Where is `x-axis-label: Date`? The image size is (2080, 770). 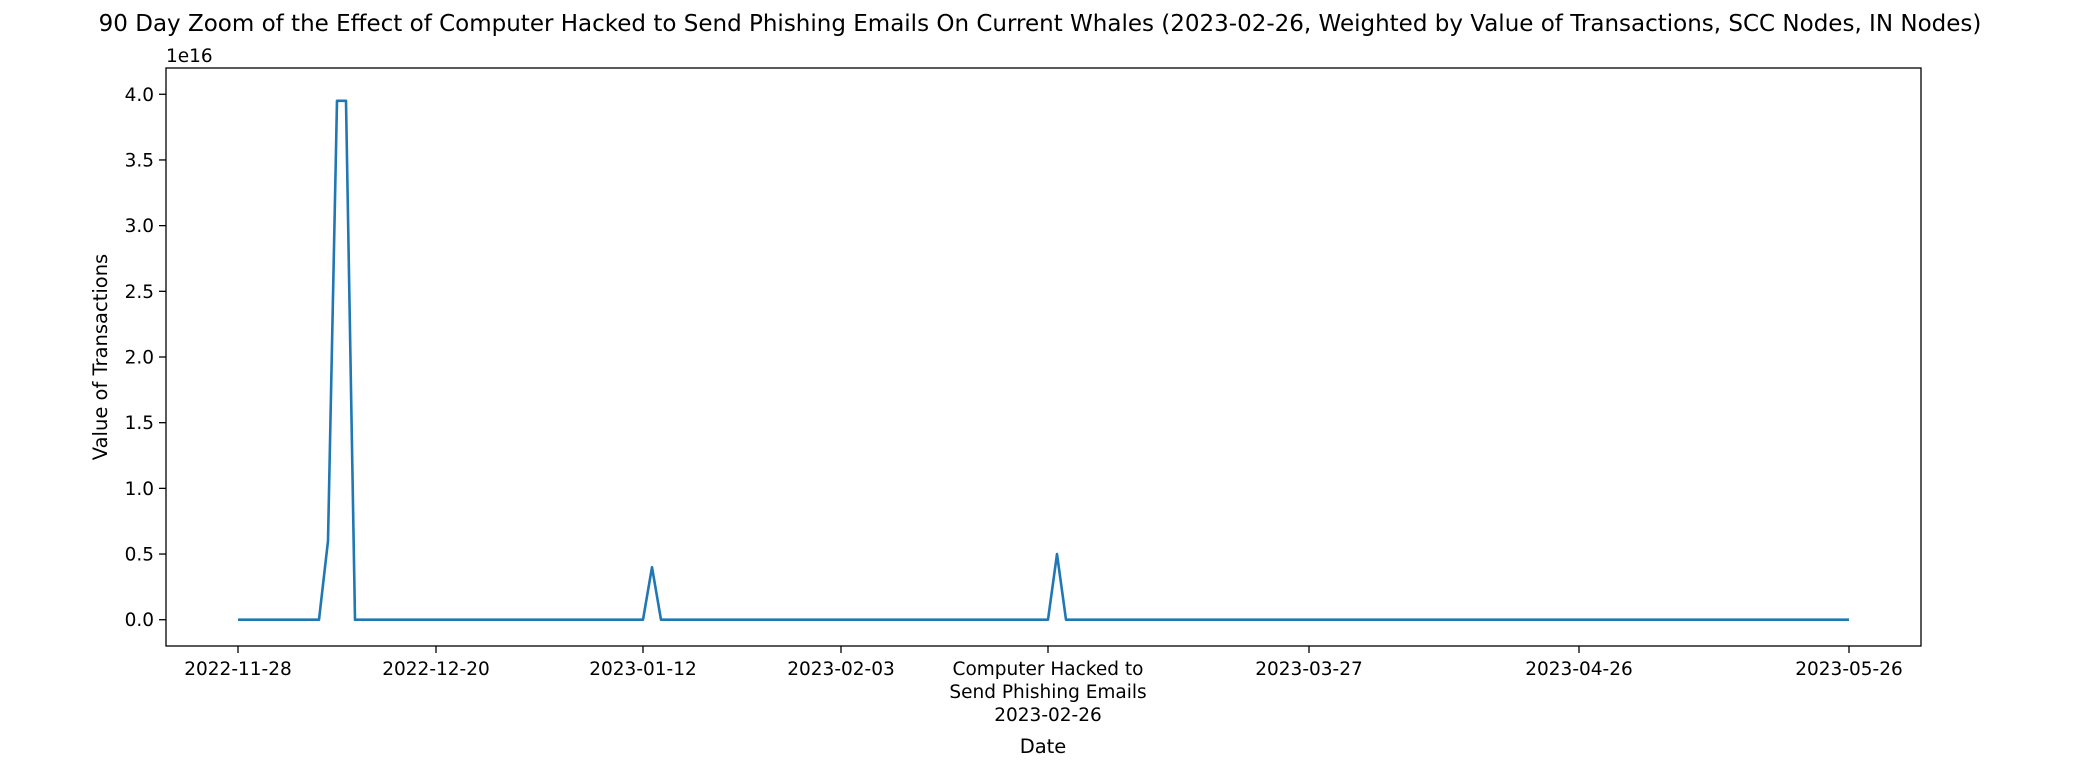
x-axis-label: Date is located at coordinates (1043, 746).